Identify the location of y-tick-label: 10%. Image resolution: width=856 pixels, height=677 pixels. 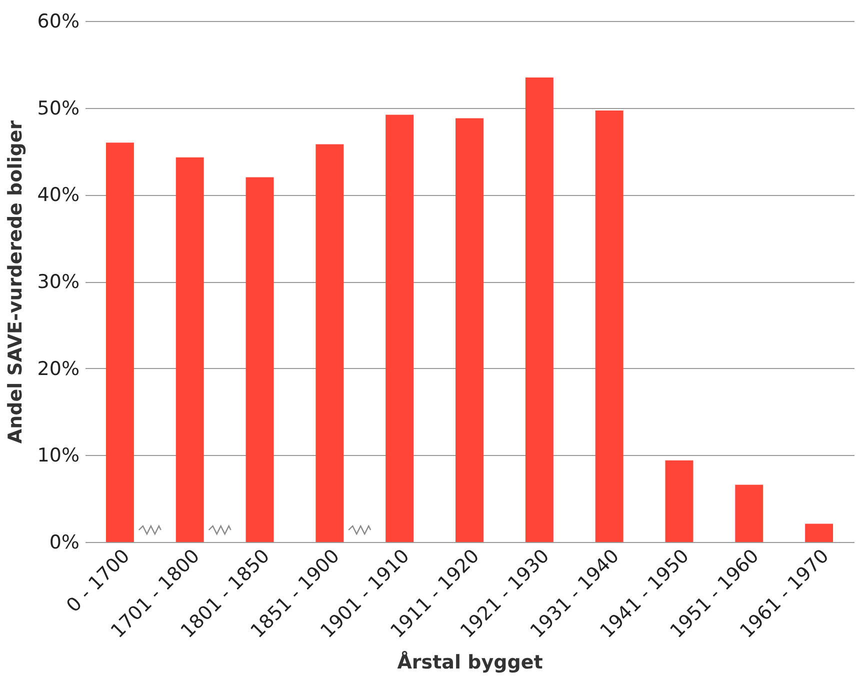
(58, 455).